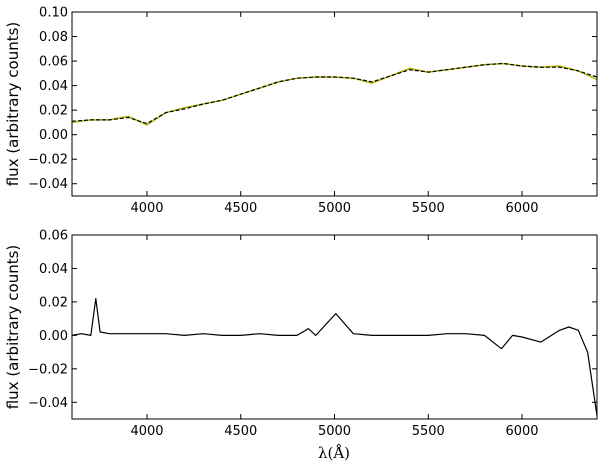 Image resolution: width=600 pixels, height=464 pixels. What do you see at coordinates (53, 37) in the screenshot?
I see `y-tick-label: 0.08` at bounding box center [53, 37].